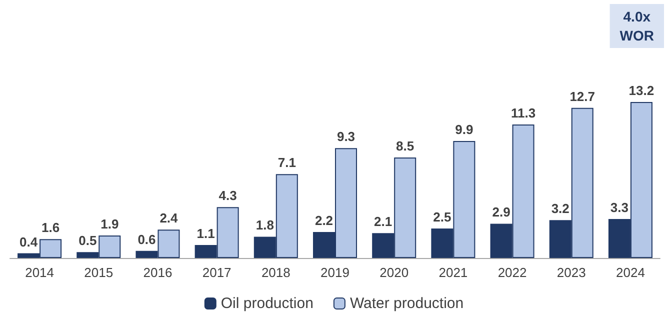  Describe the element at coordinates (405, 146) in the screenshot. I see `data-label: 8.5` at that location.